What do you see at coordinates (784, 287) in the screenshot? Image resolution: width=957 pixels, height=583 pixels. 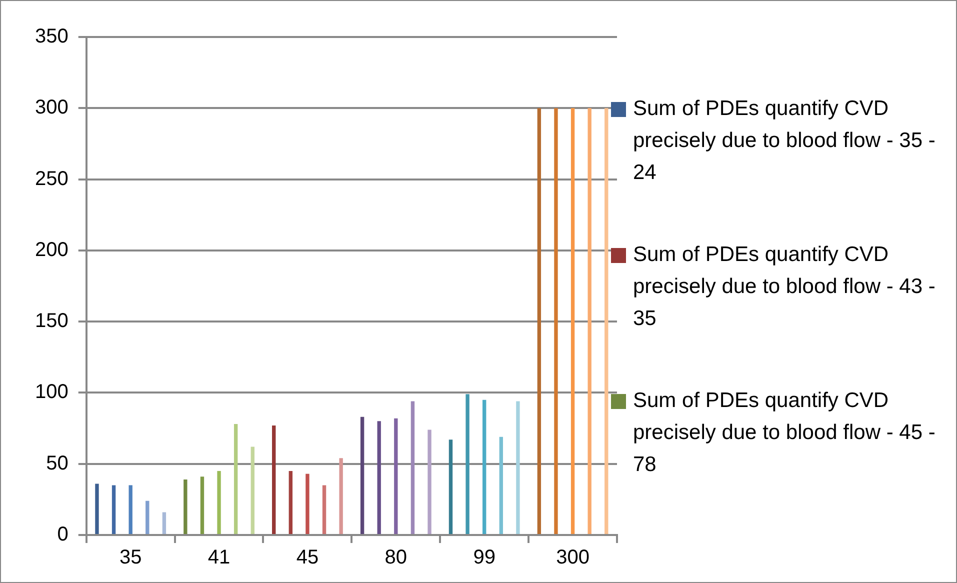 I see `legend-label: Sum of PDEs quantify CVD precisely due to blood flow - 43 - 35` at bounding box center [784, 287].